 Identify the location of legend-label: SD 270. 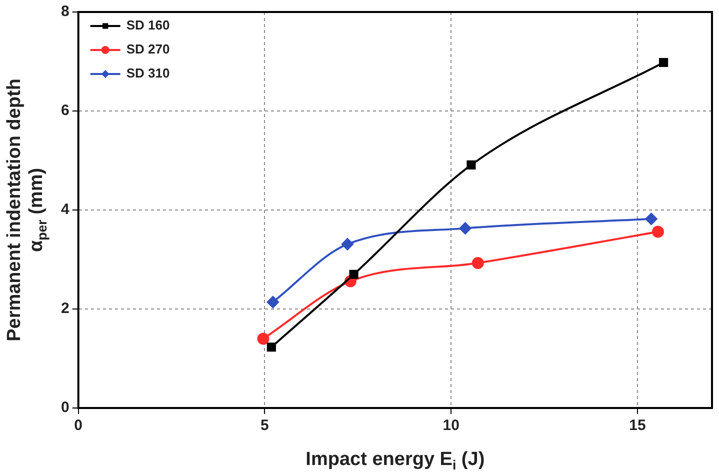
(148, 49).